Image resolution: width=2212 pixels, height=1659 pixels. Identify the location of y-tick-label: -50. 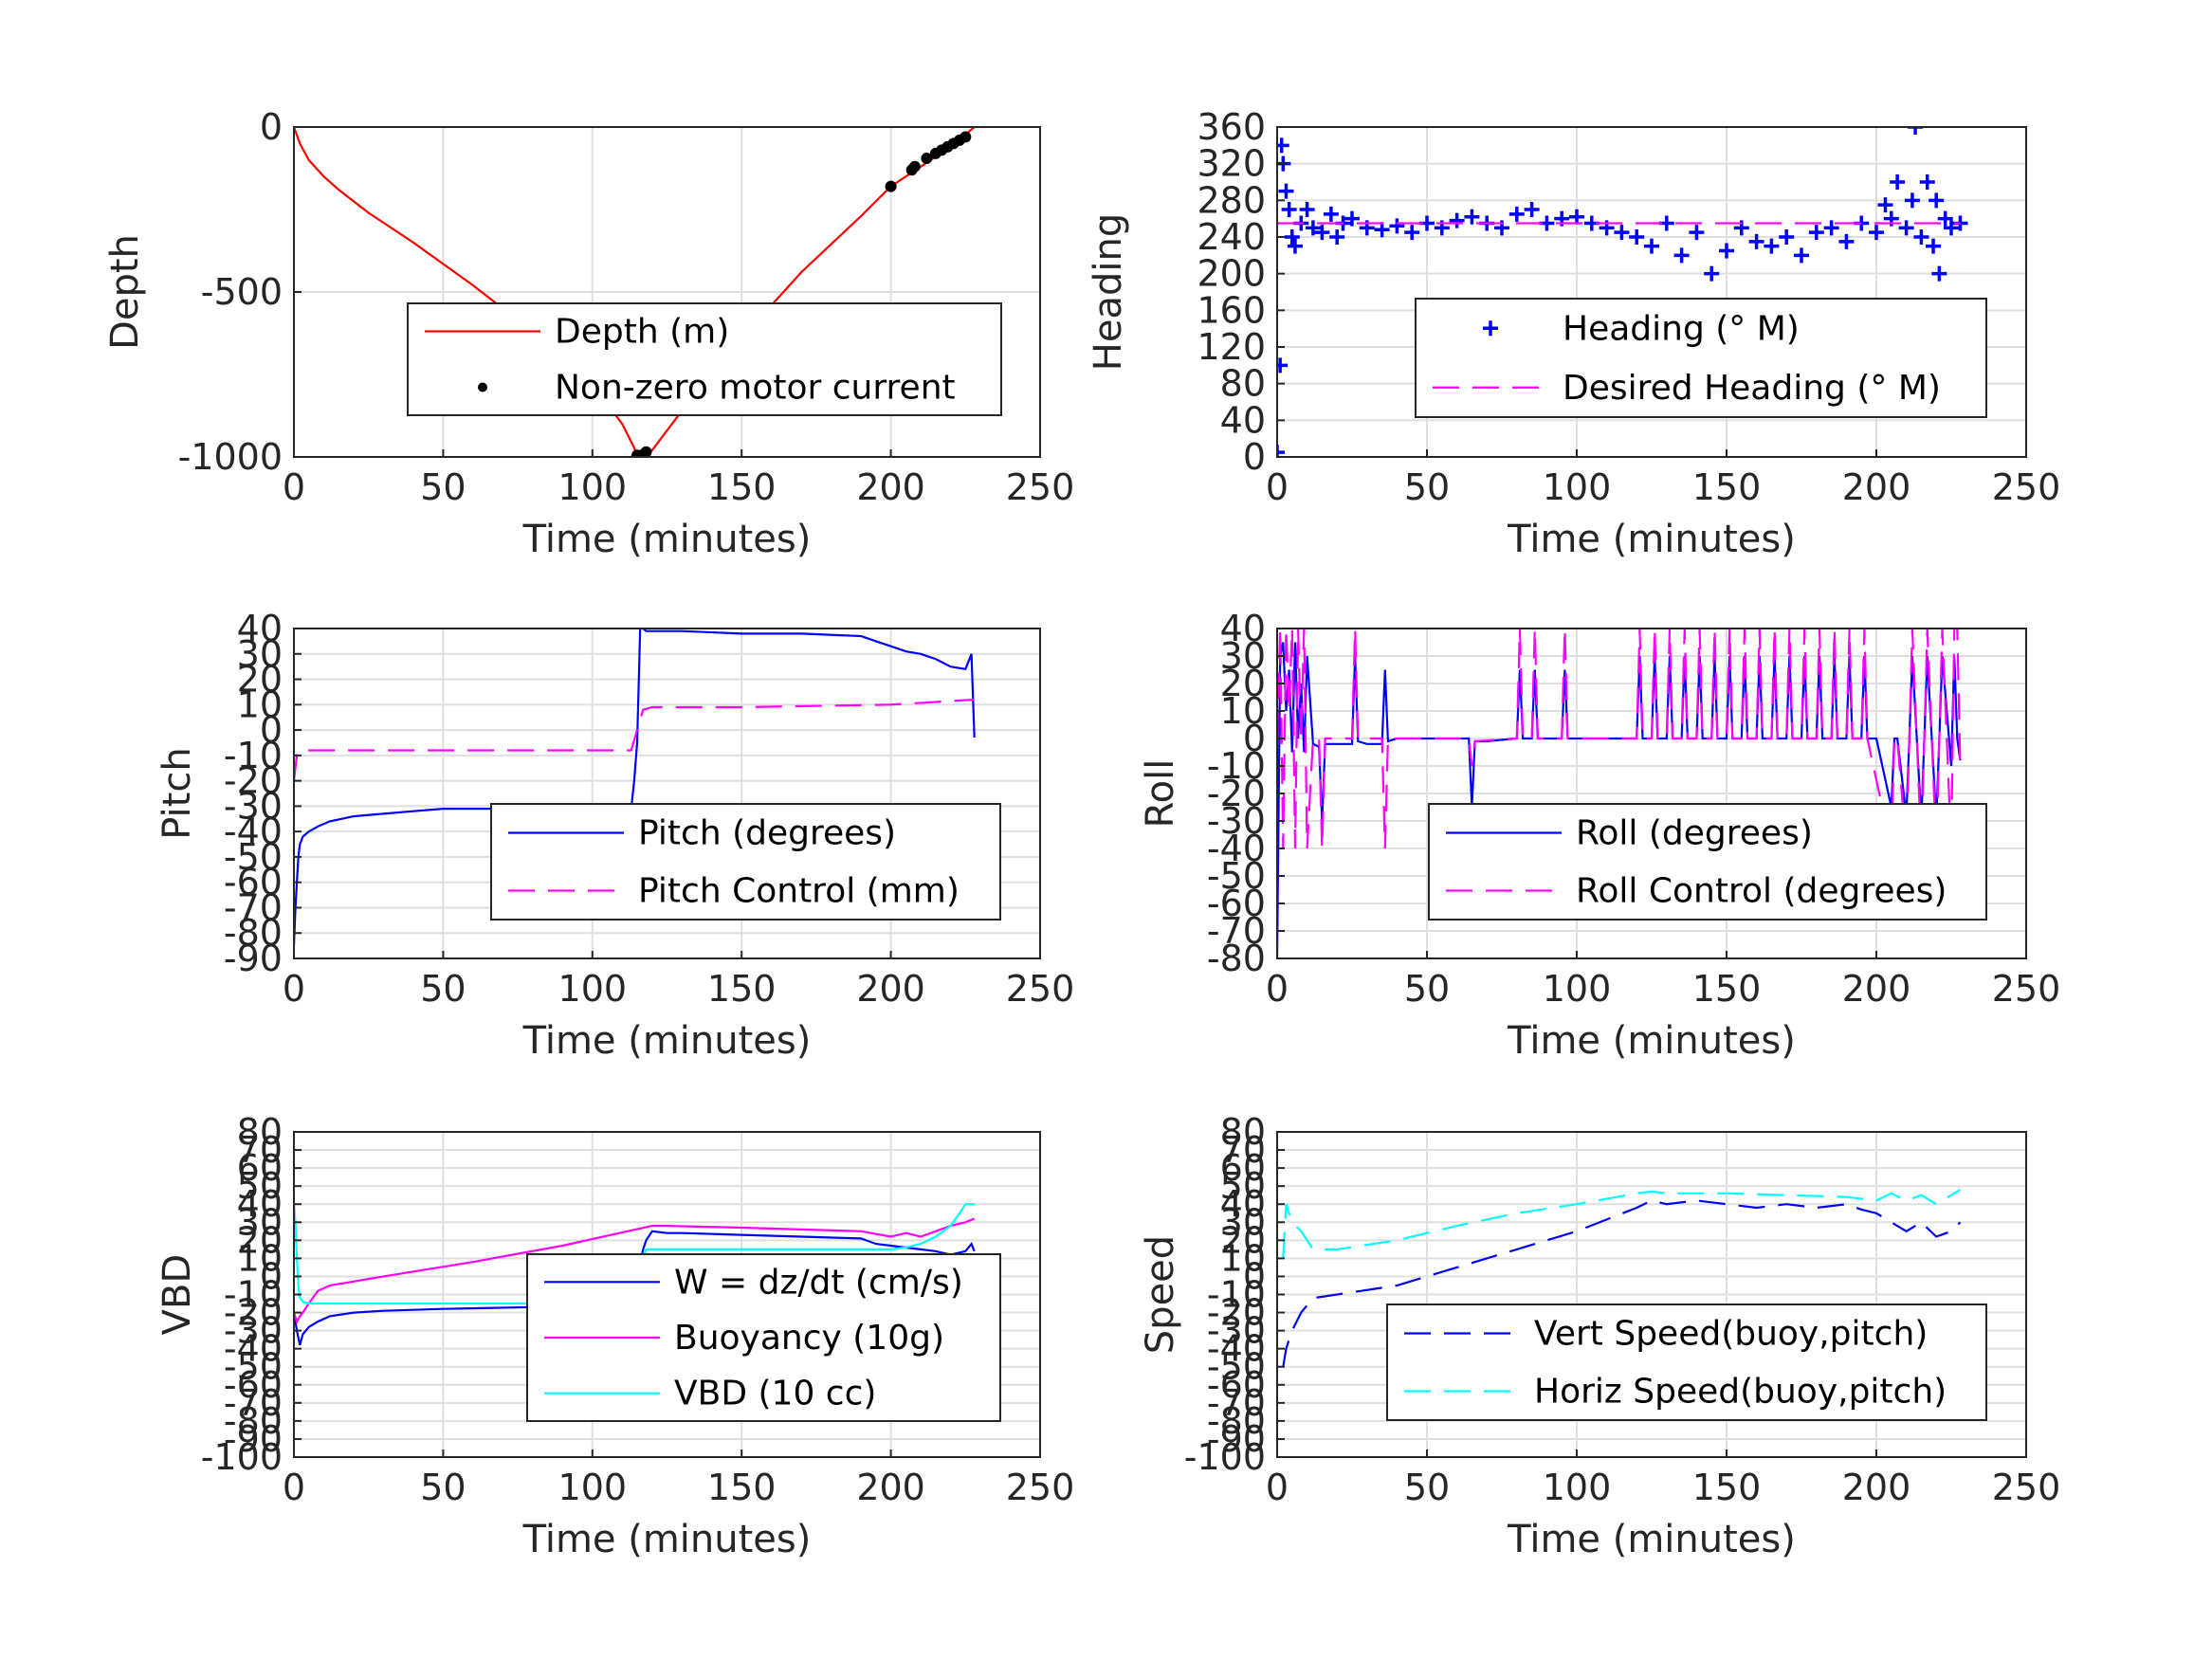
(1236, 876).